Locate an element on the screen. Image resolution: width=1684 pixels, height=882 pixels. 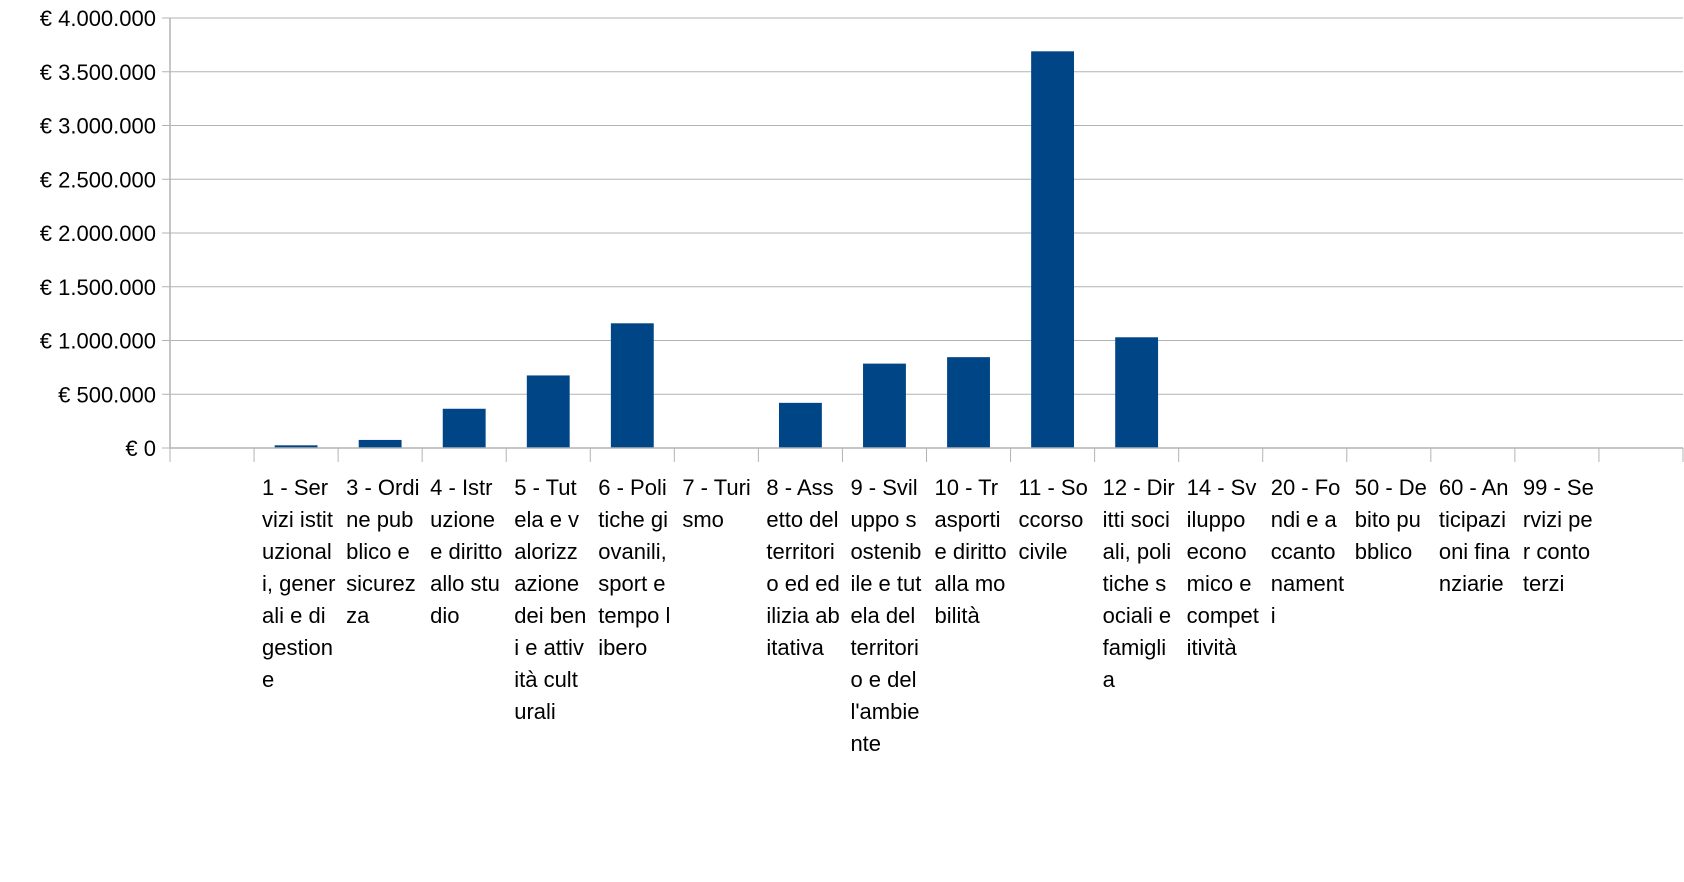
y-tick-label: € 500.000 is located at coordinates (107, 394).